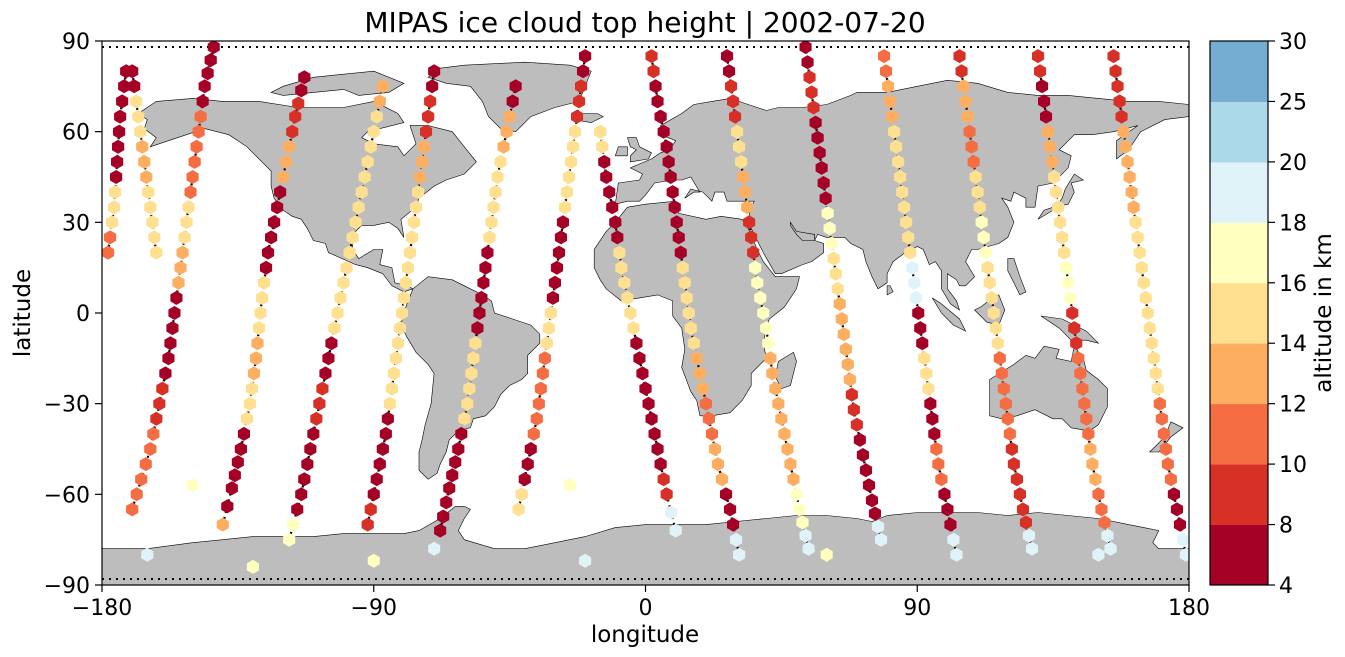 This screenshot has width=1345, height=657. I want to click on y-tick-label: 30, so click(76, 223).